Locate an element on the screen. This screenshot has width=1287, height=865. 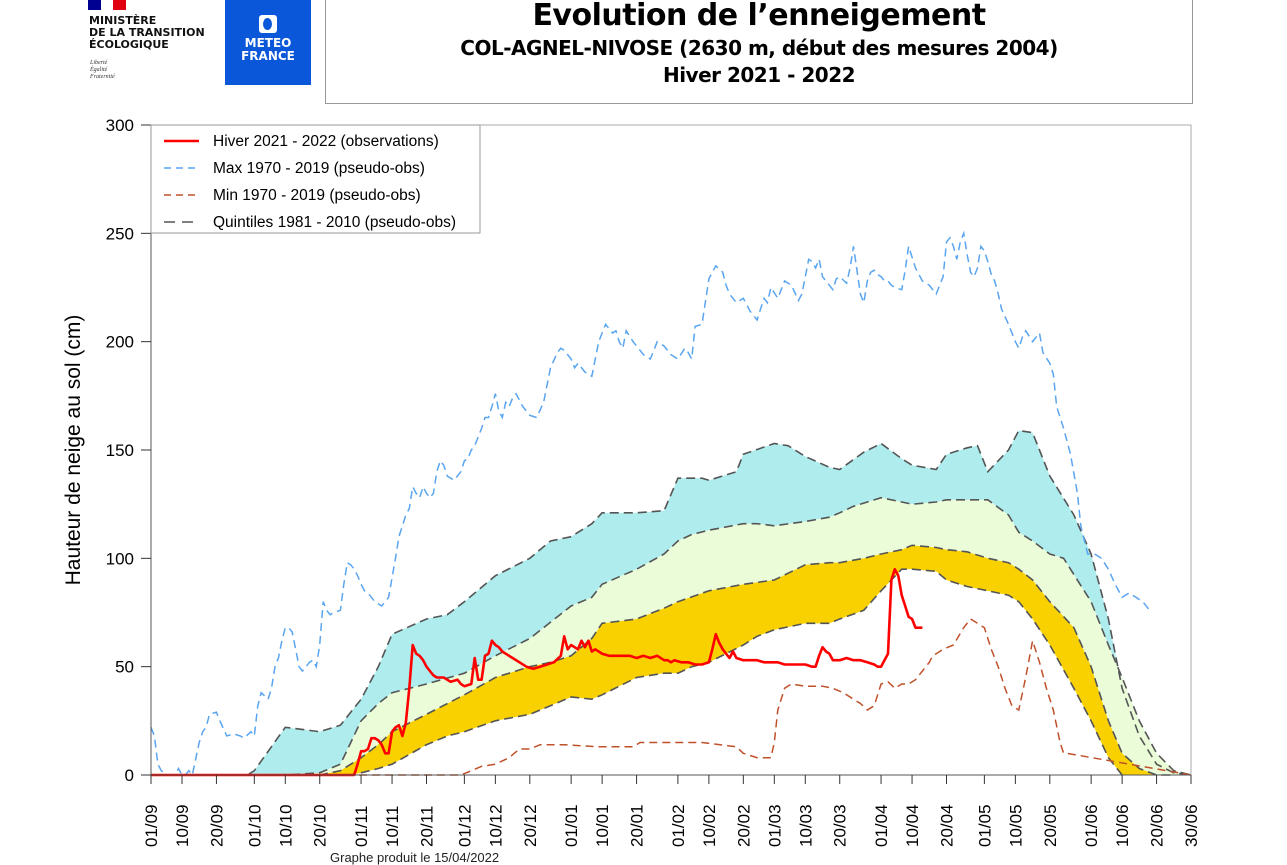
x-tick-label: 10/06 is located at coordinates (1122, 825).